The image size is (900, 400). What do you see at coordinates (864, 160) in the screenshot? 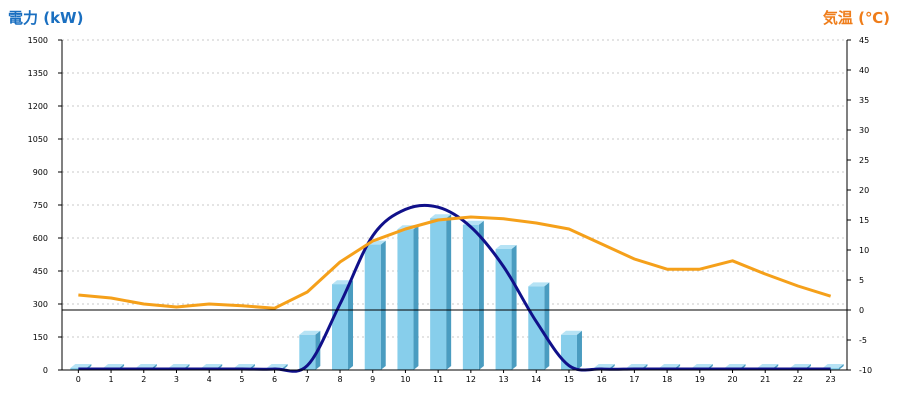
I see `right-tick-label: 25` at bounding box center [864, 160].